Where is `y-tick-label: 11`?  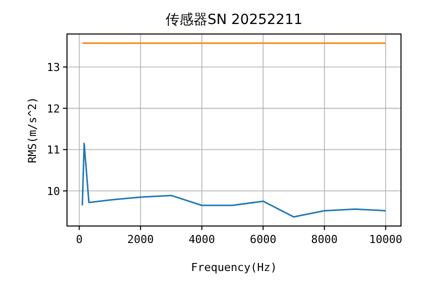 y-tick-label: 11 is located at coordinates (53, 150).